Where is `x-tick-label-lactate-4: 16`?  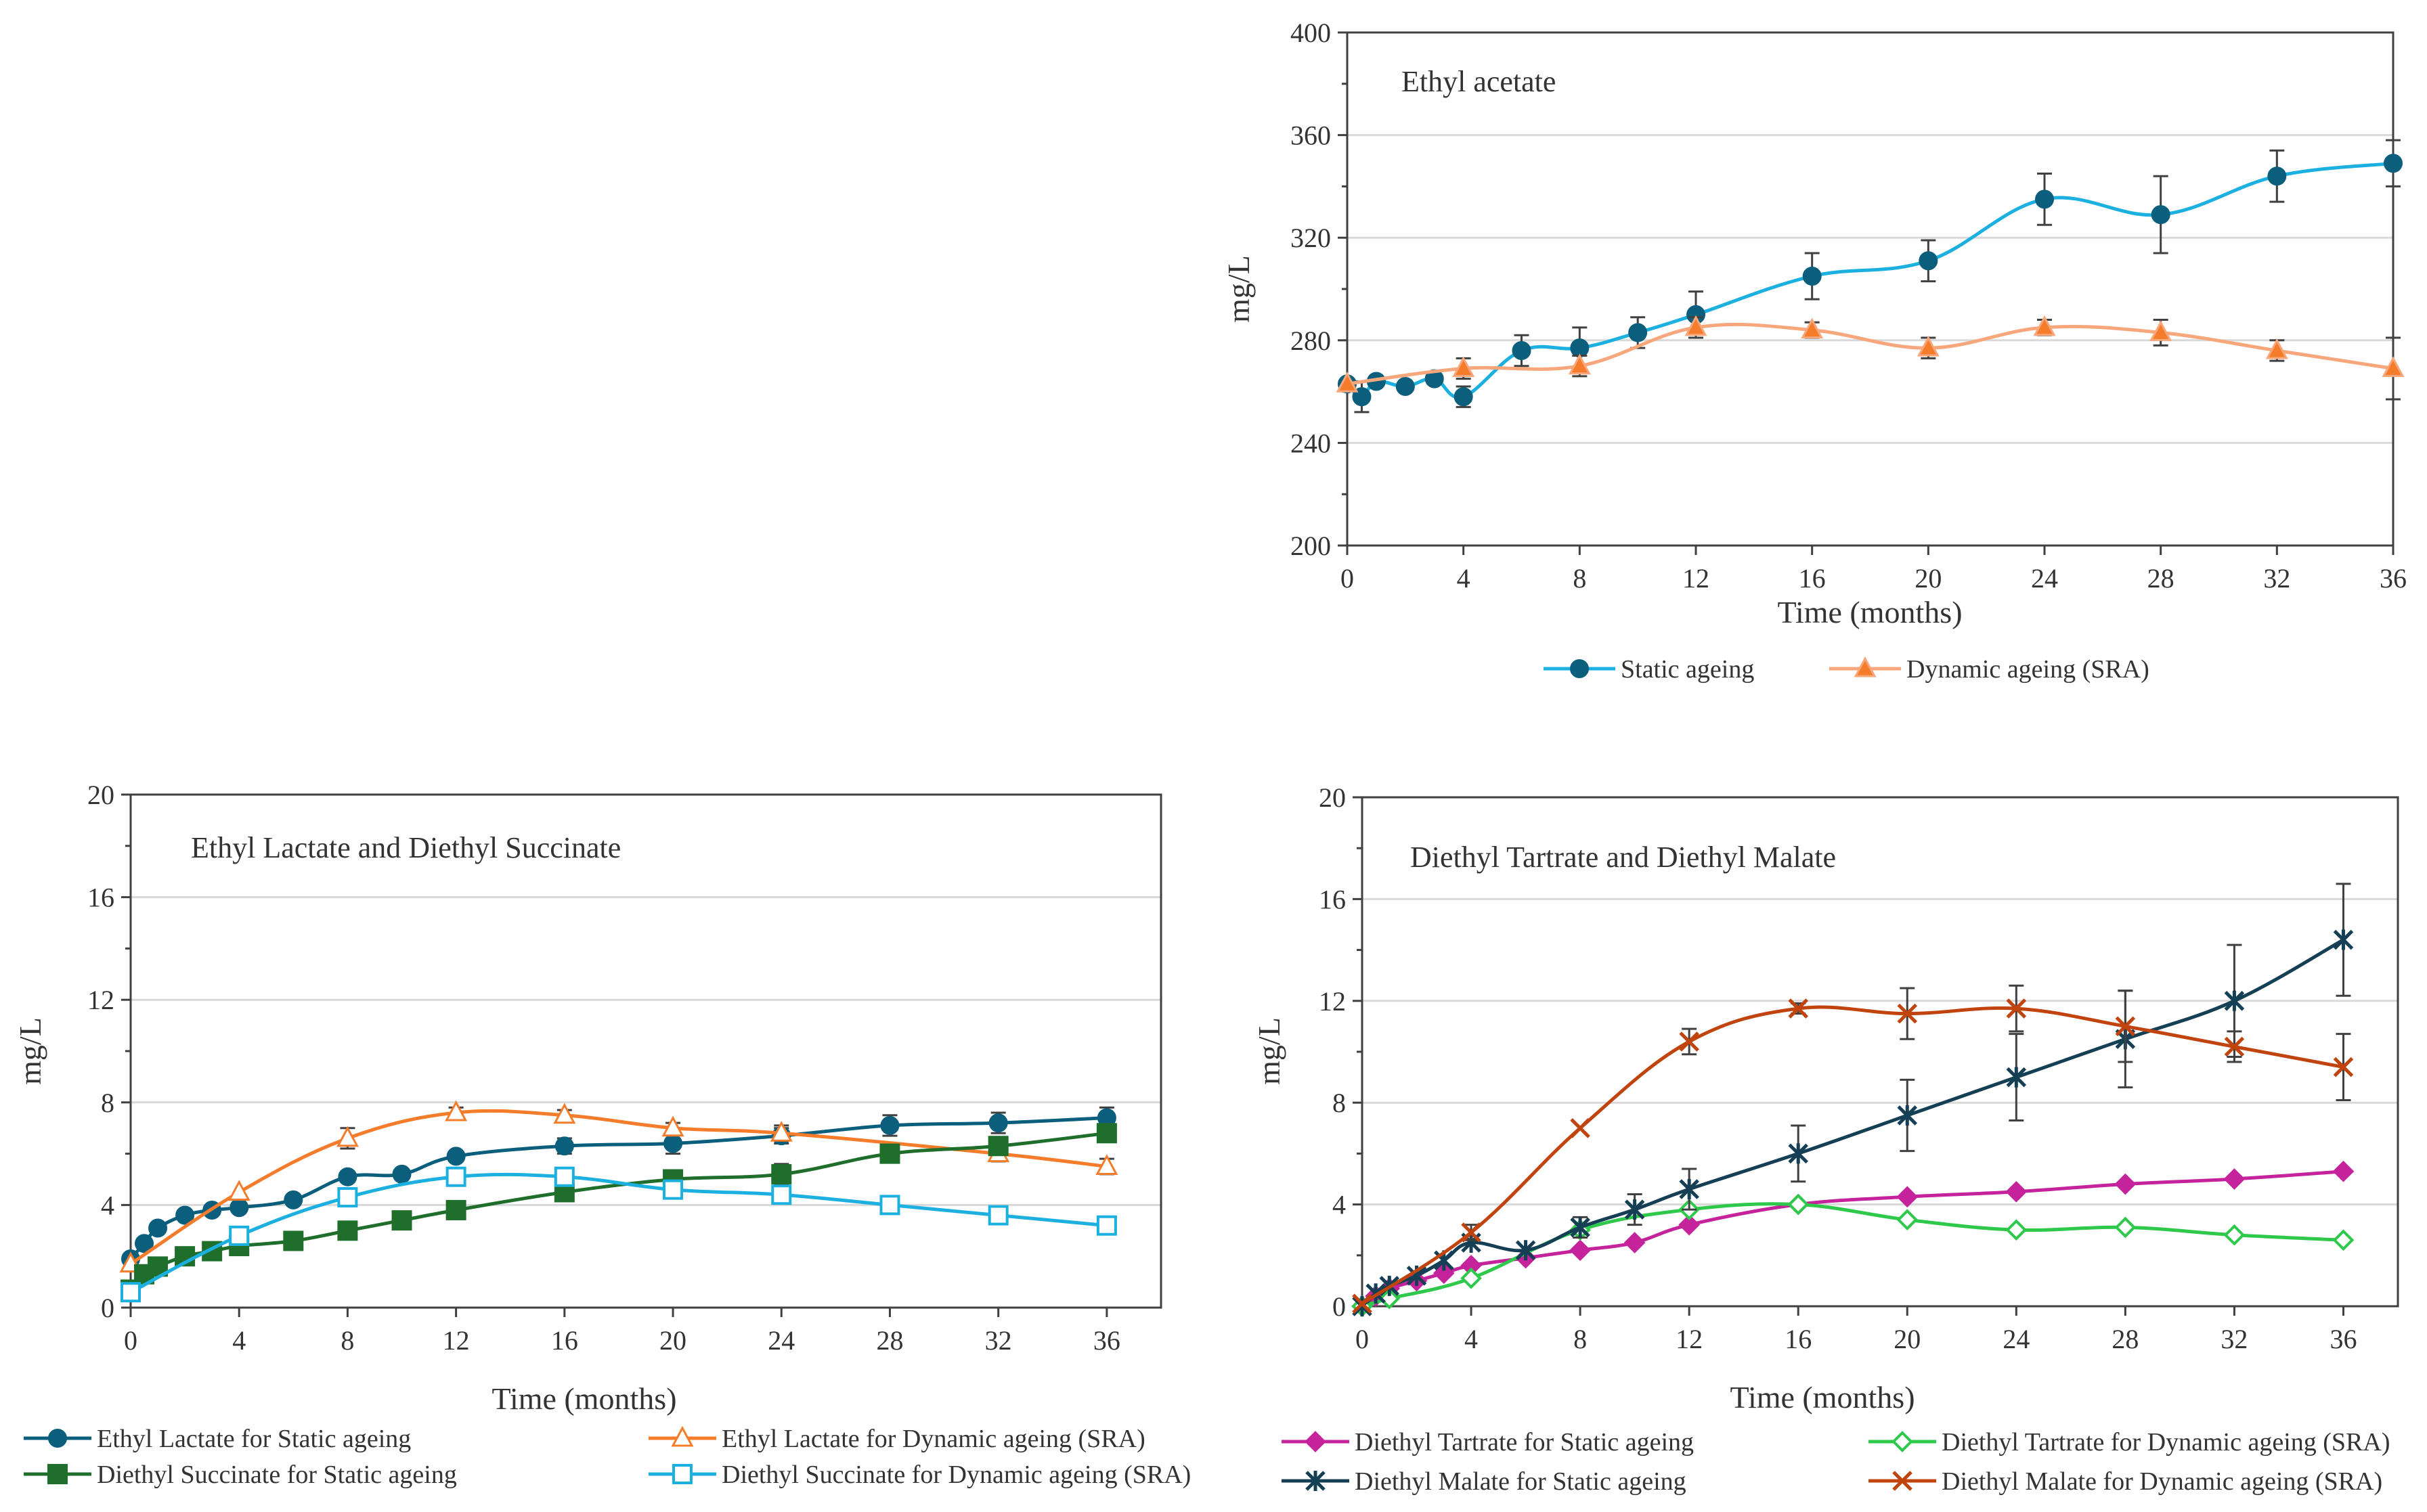 x-tick-label-lactate-4: 16 is located at coordinates (564, 1340).